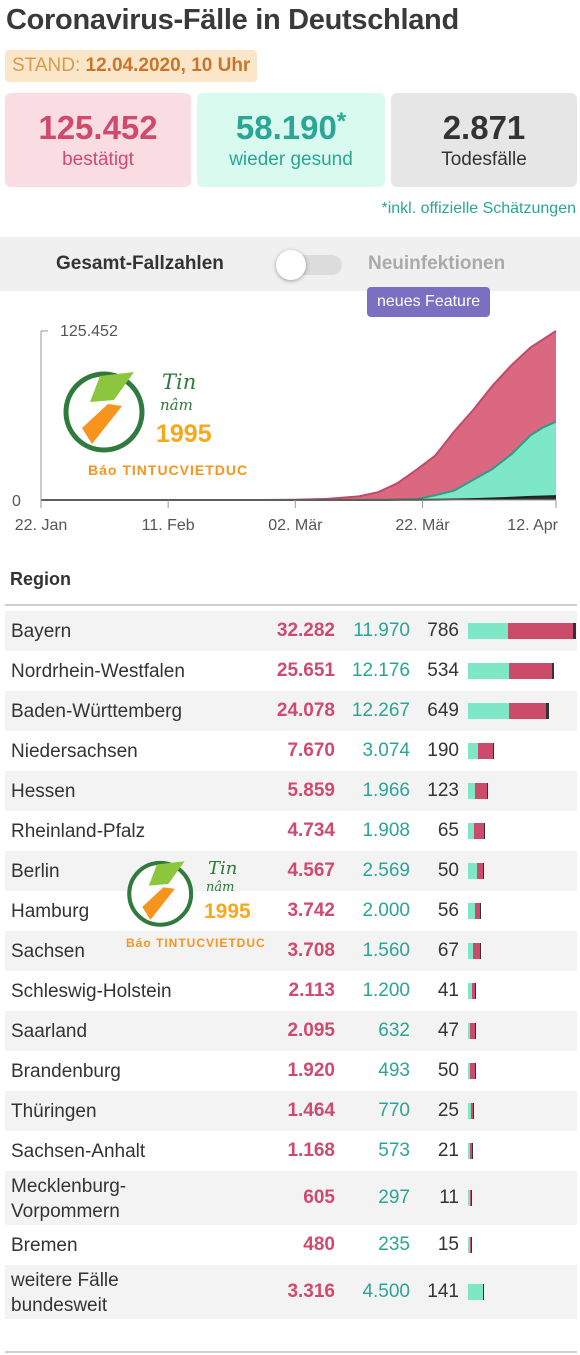 This screenshot has height=1355, width=580. What do you see at coordinates (291, 711) in the screenshot?
I see `table-row: Baden-Württemberg 24.078 12.267 649` at bounding box center [291, 711].